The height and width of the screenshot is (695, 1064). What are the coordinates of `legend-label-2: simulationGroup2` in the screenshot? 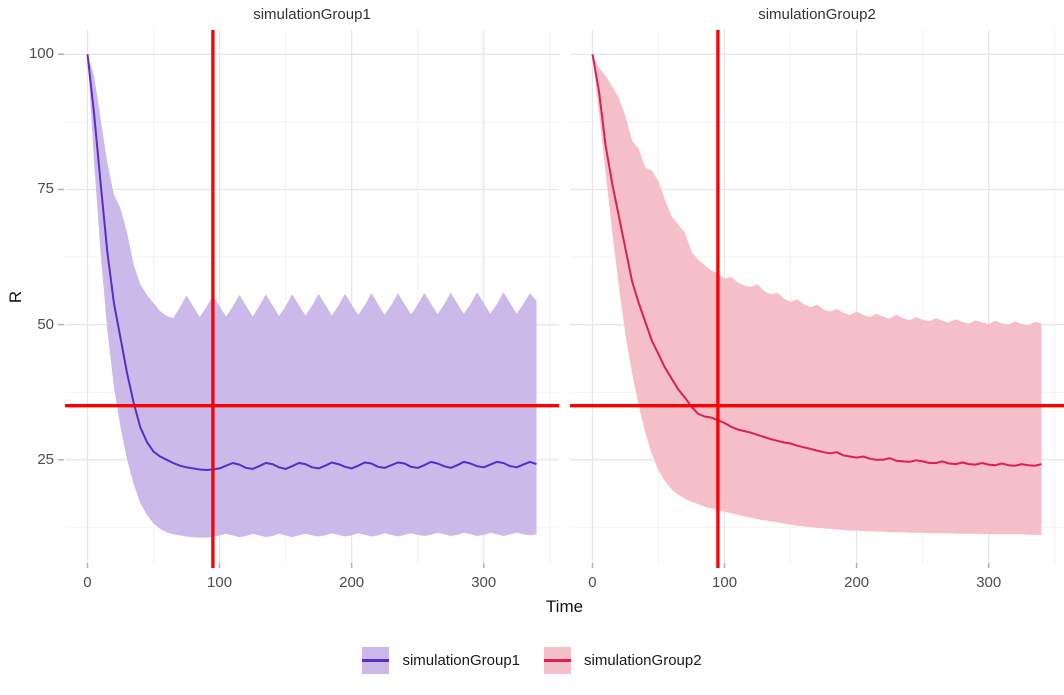 It's located at (643, 660).